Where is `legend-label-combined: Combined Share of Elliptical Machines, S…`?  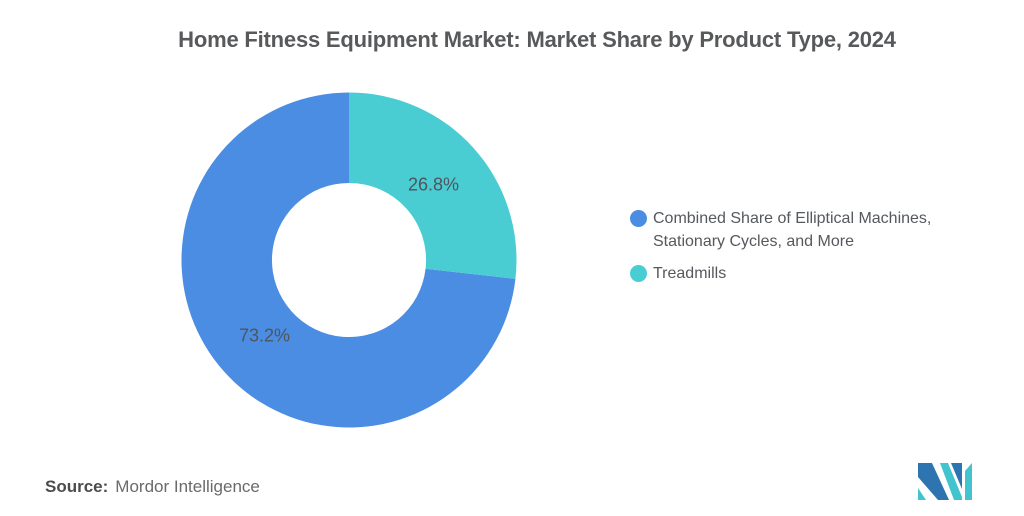
legend-label-combined: Combined Share of Elliptical Machines, S… is located at coordinates (792, 230).